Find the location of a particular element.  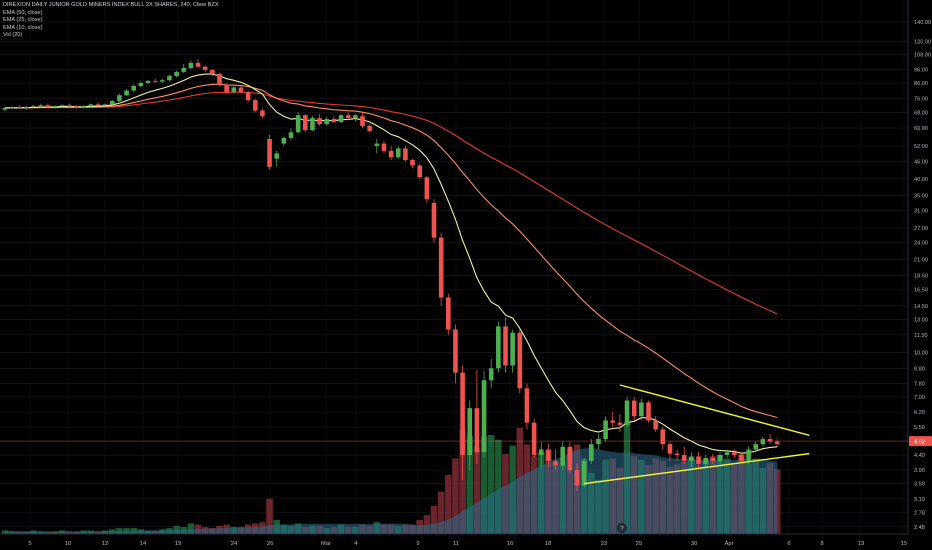

trendline-lower is located at coordinates (697, 468).